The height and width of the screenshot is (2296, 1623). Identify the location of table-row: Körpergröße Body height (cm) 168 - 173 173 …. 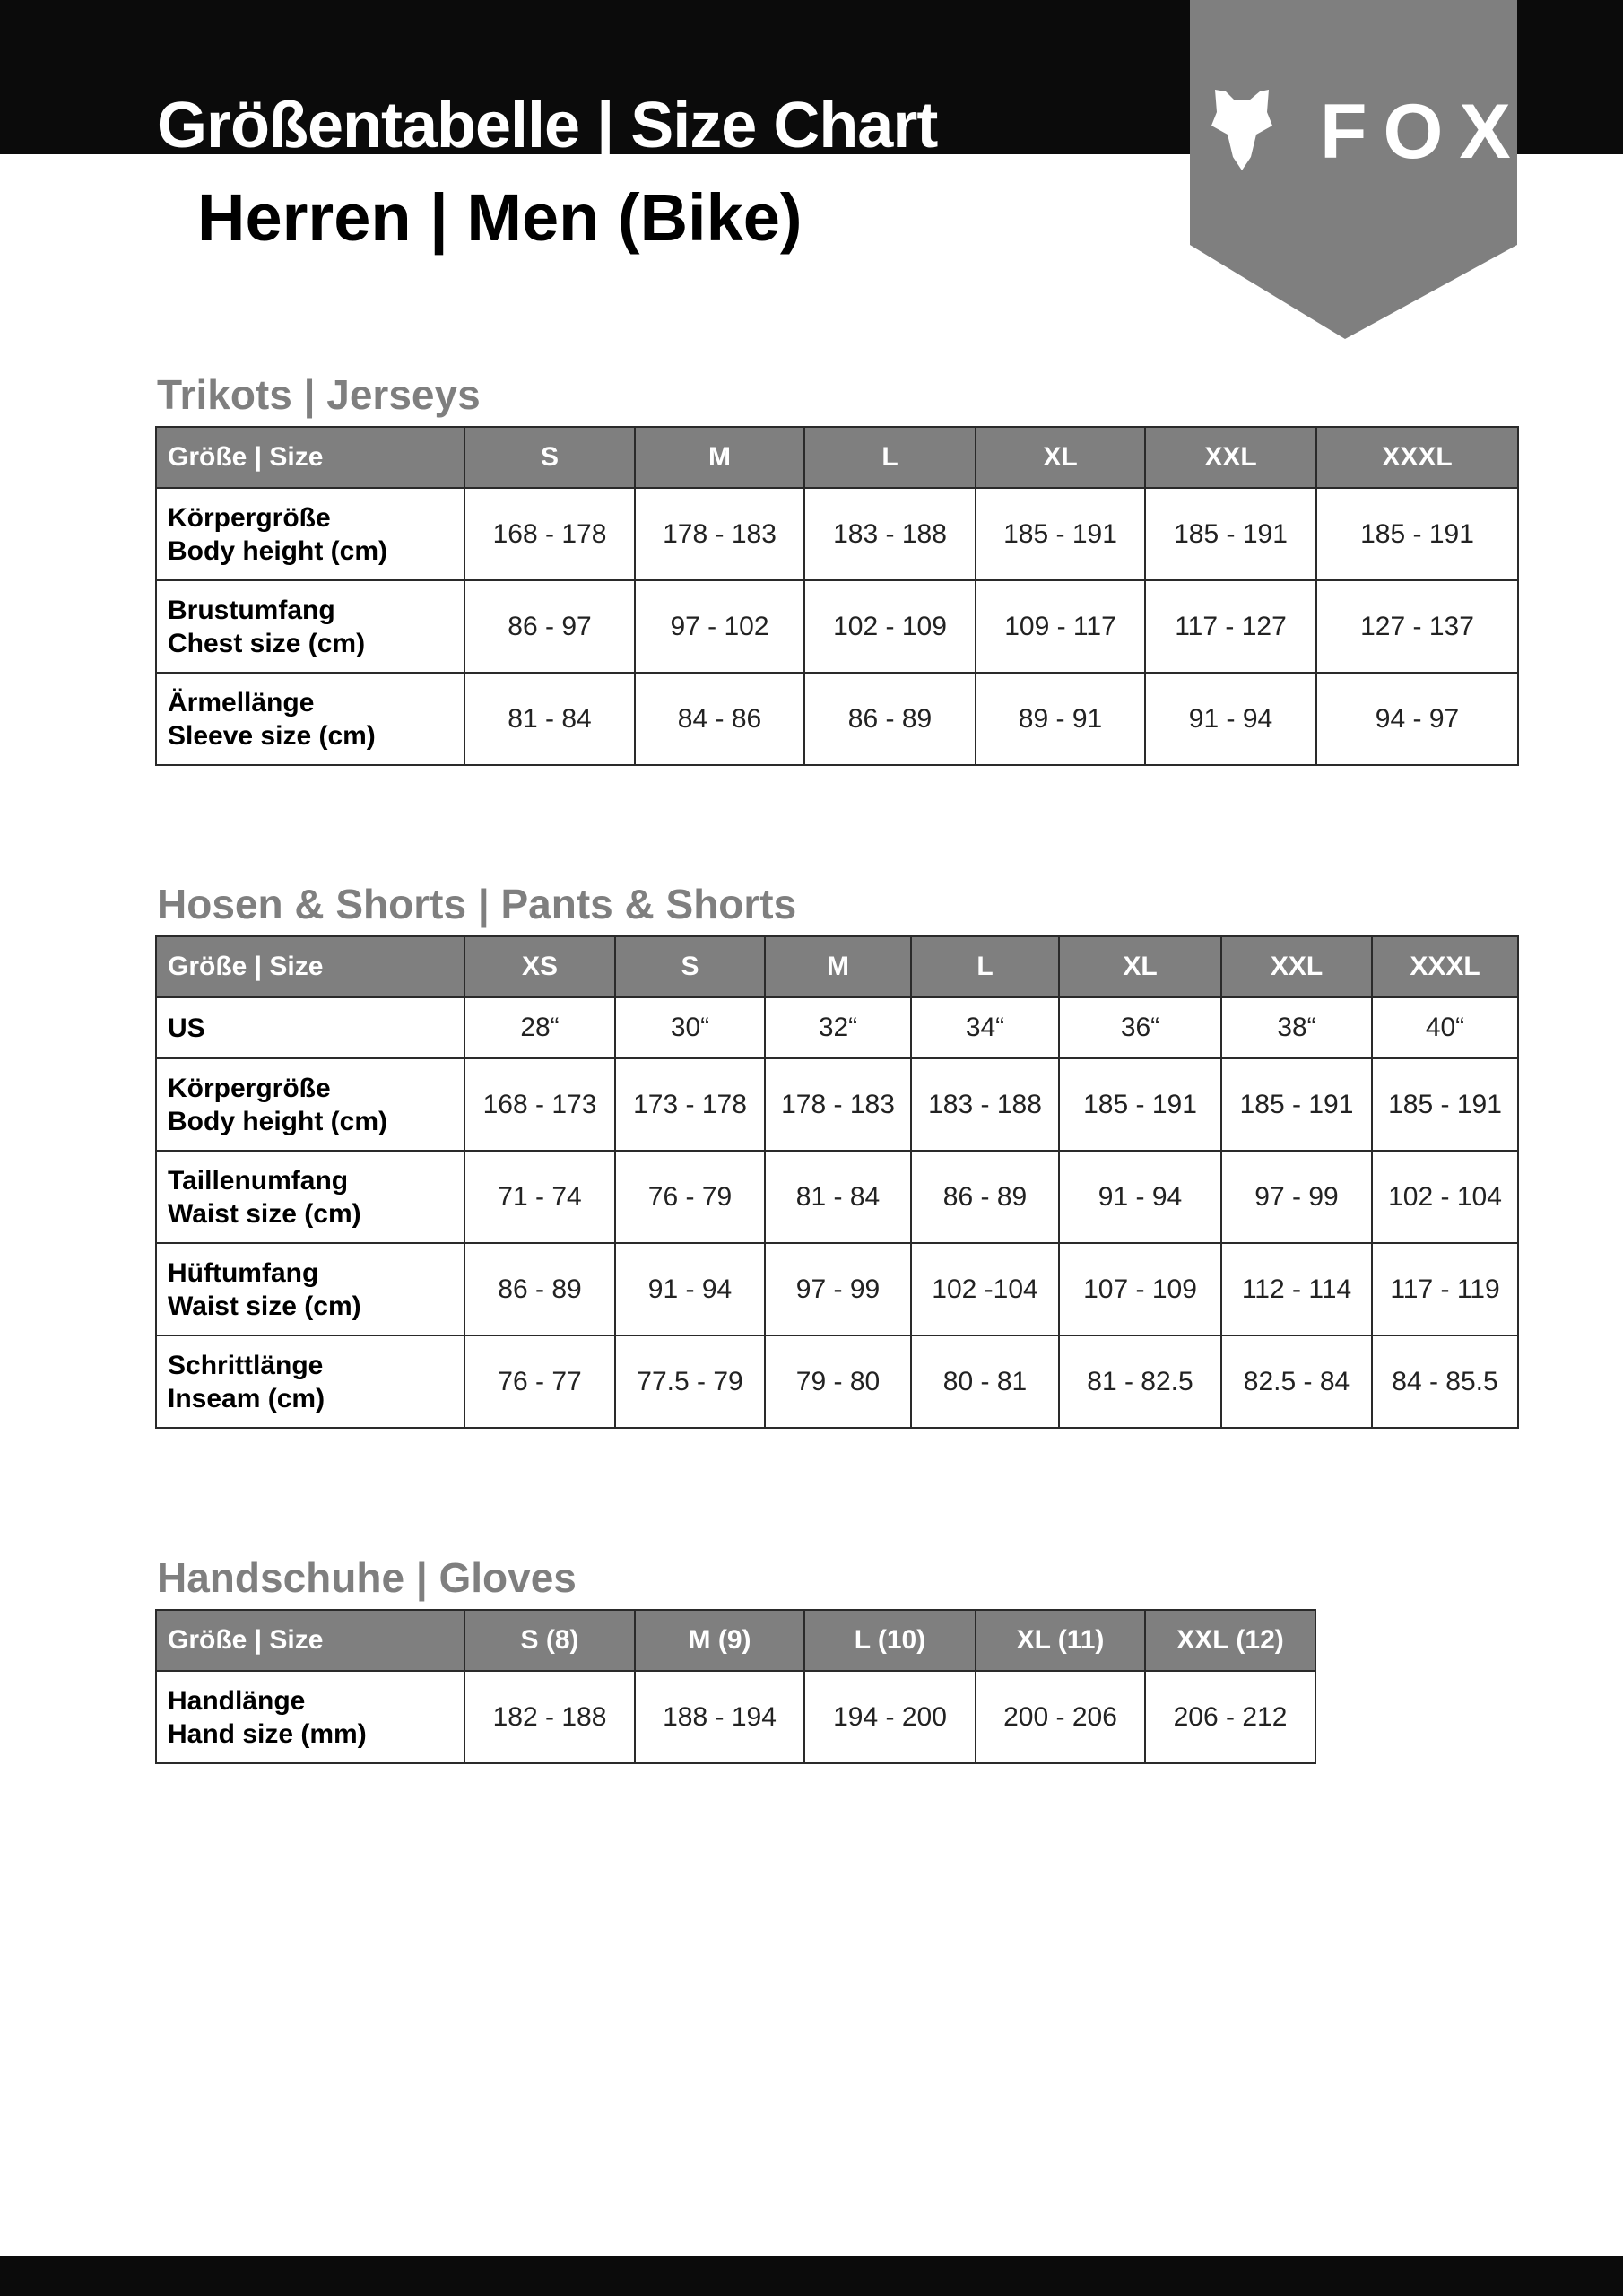
(837, 1104).